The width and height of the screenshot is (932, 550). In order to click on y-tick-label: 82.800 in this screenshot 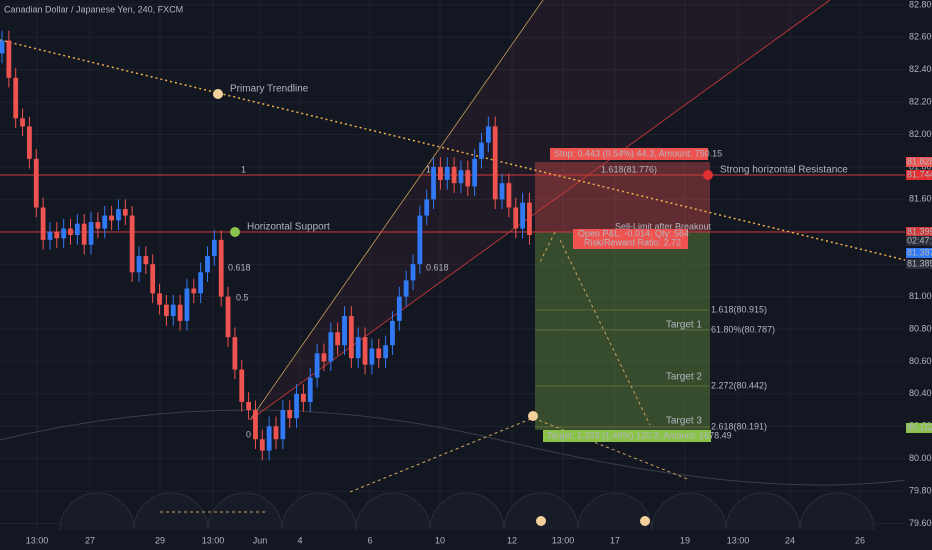, I will do `click(920, 4)`.